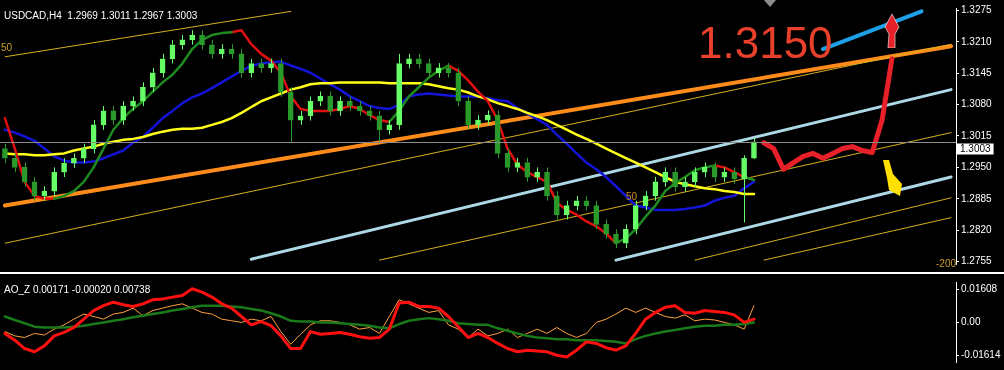  What do you see at coordinates (946, 263) in the screenshot?
I see `annotation: -200` at bounding box center [946, 263].